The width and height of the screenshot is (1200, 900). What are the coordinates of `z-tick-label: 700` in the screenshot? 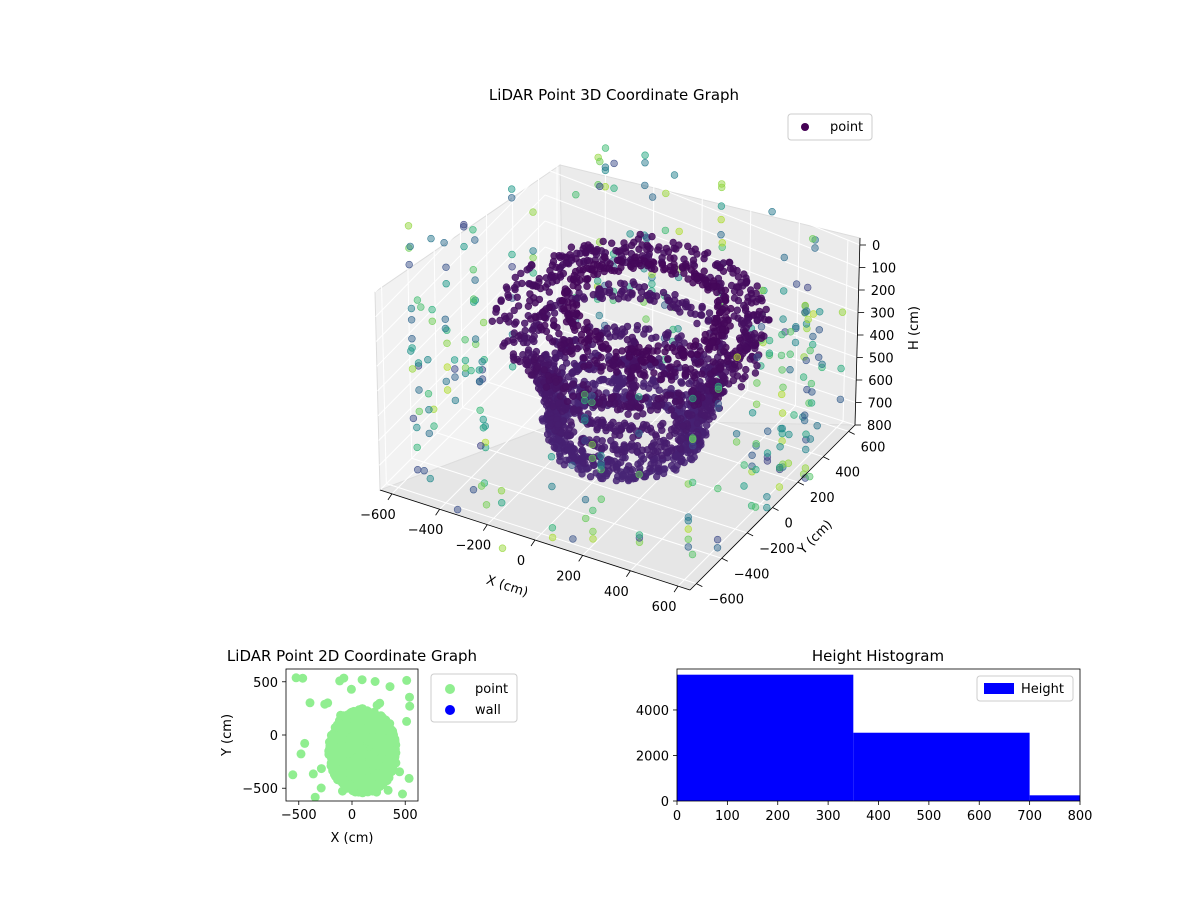 It's located at (880, 404).